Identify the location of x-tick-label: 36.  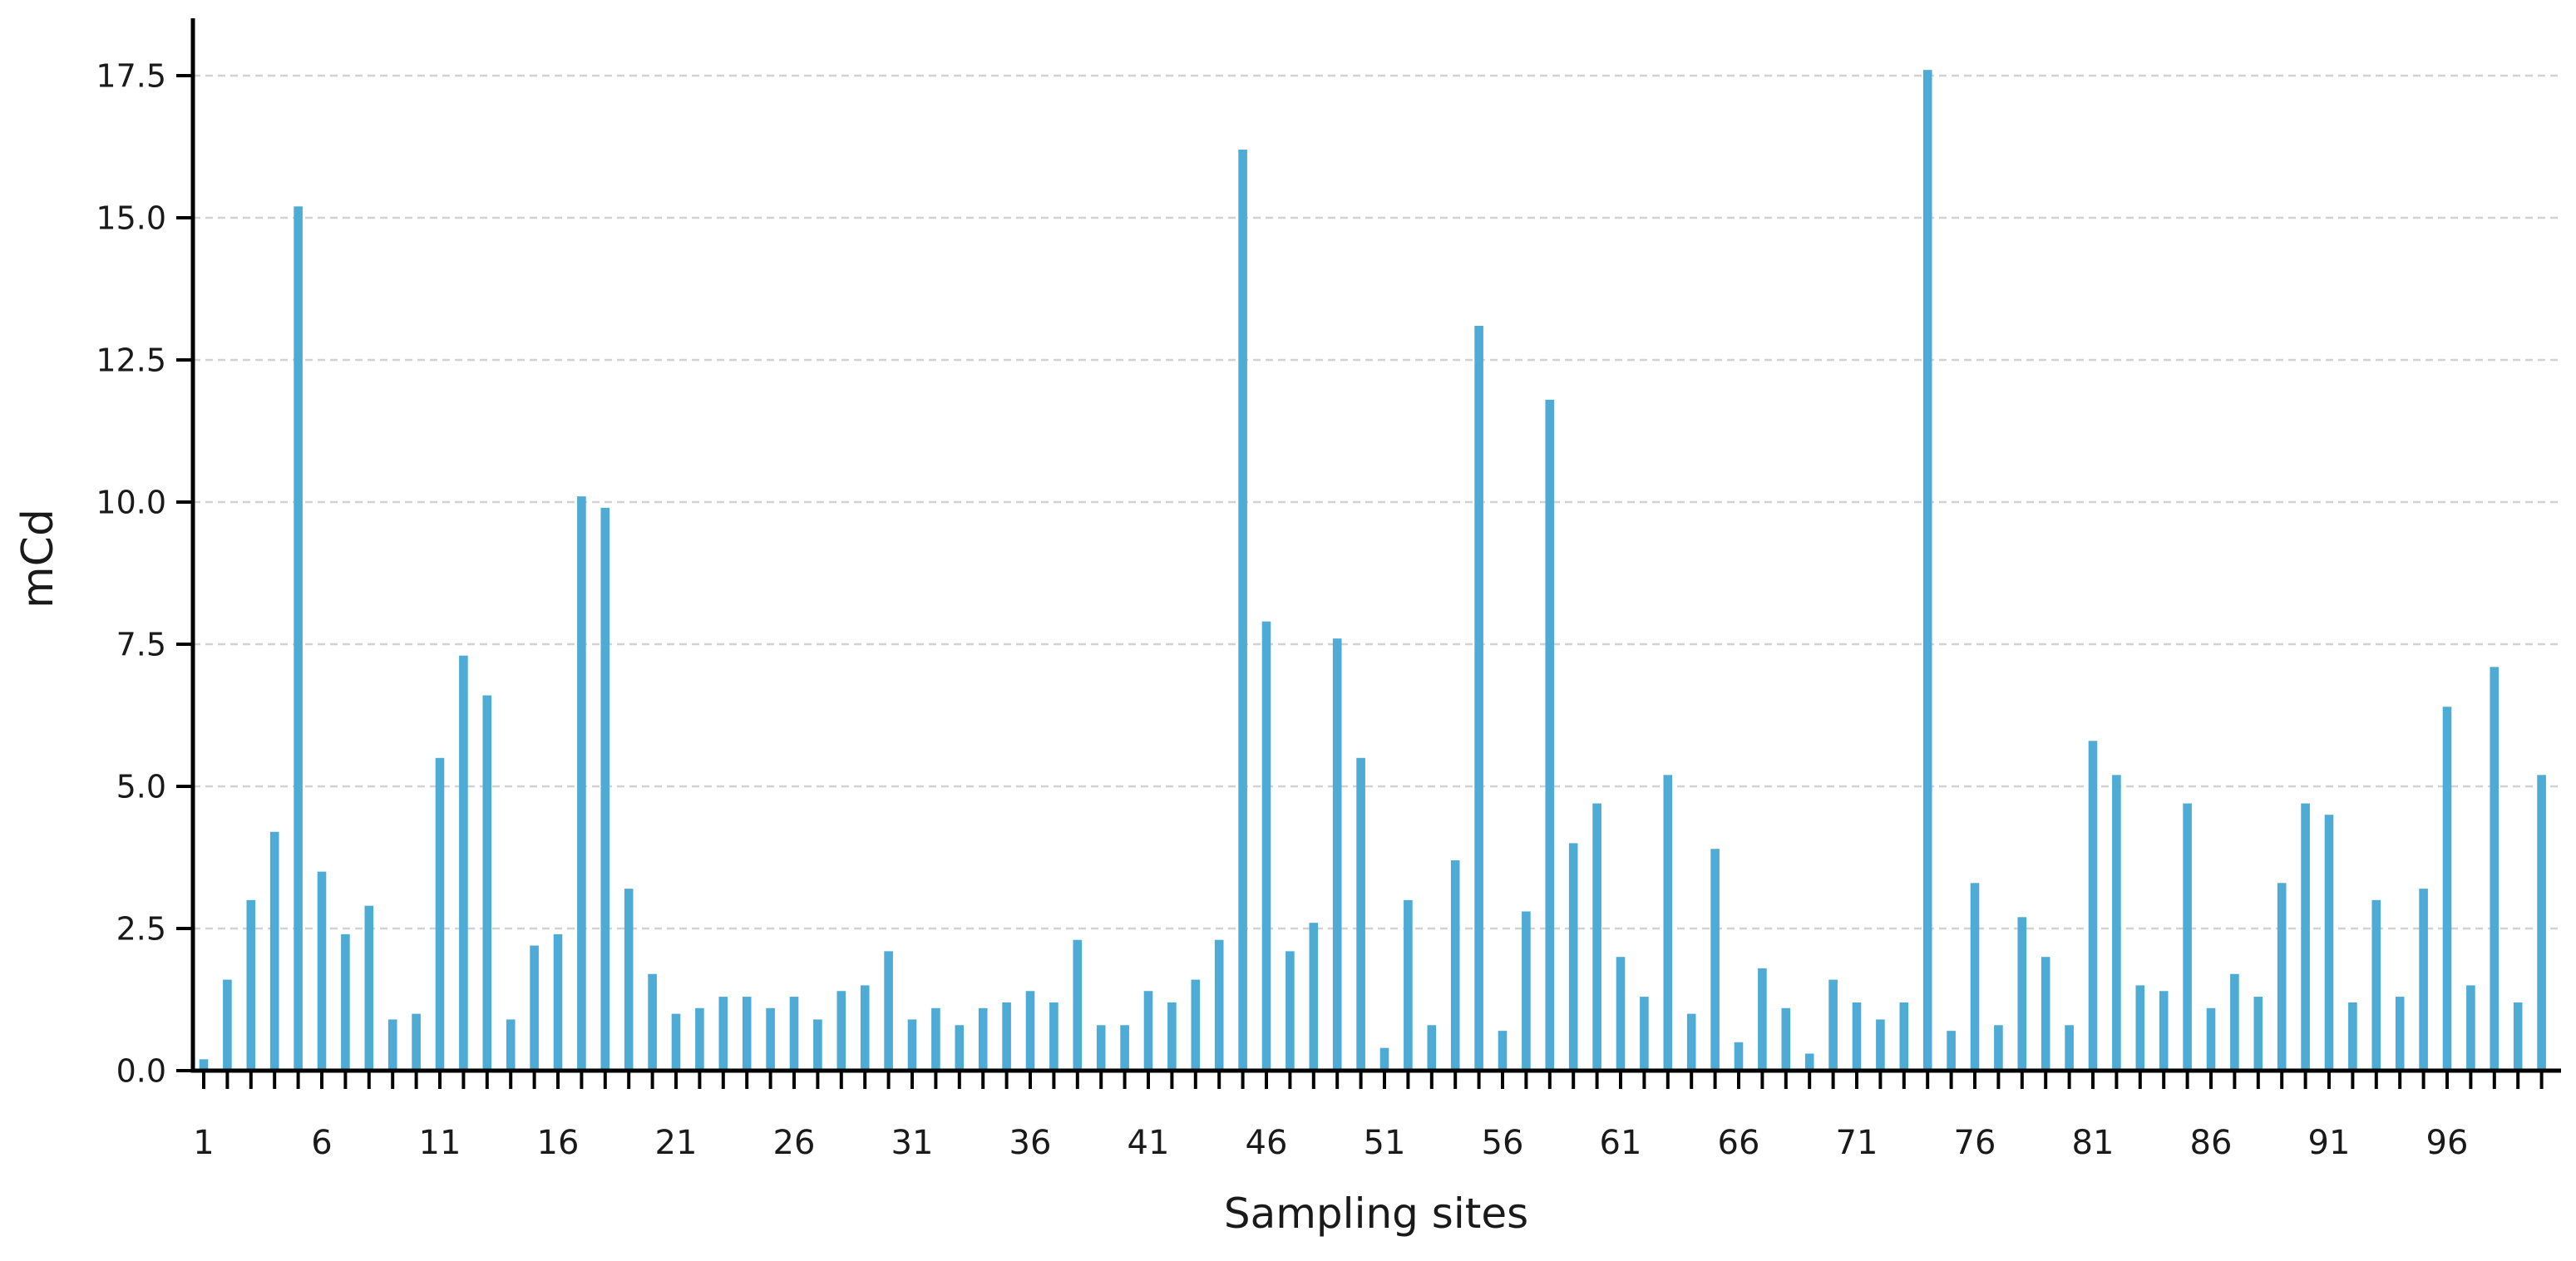
(1030, 1143).